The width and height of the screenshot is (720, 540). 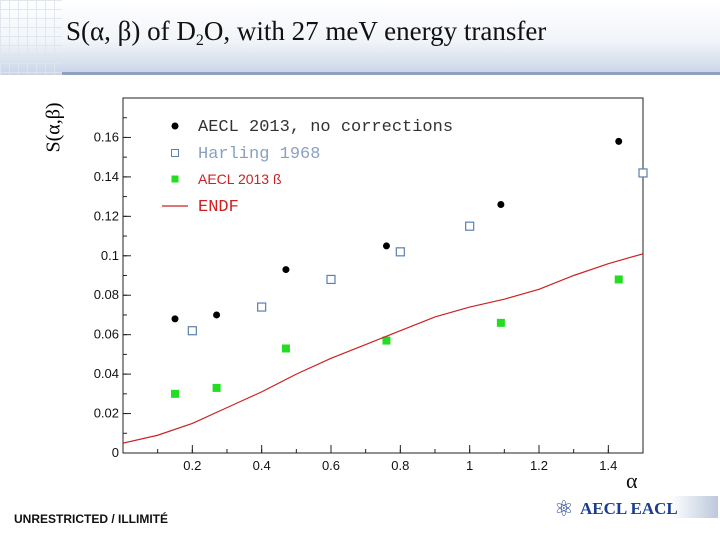 What do you see at coordinates (331, 465) in the screenshot?
I see `x-tick-label: 0.6` at bounding box center [331, 465].